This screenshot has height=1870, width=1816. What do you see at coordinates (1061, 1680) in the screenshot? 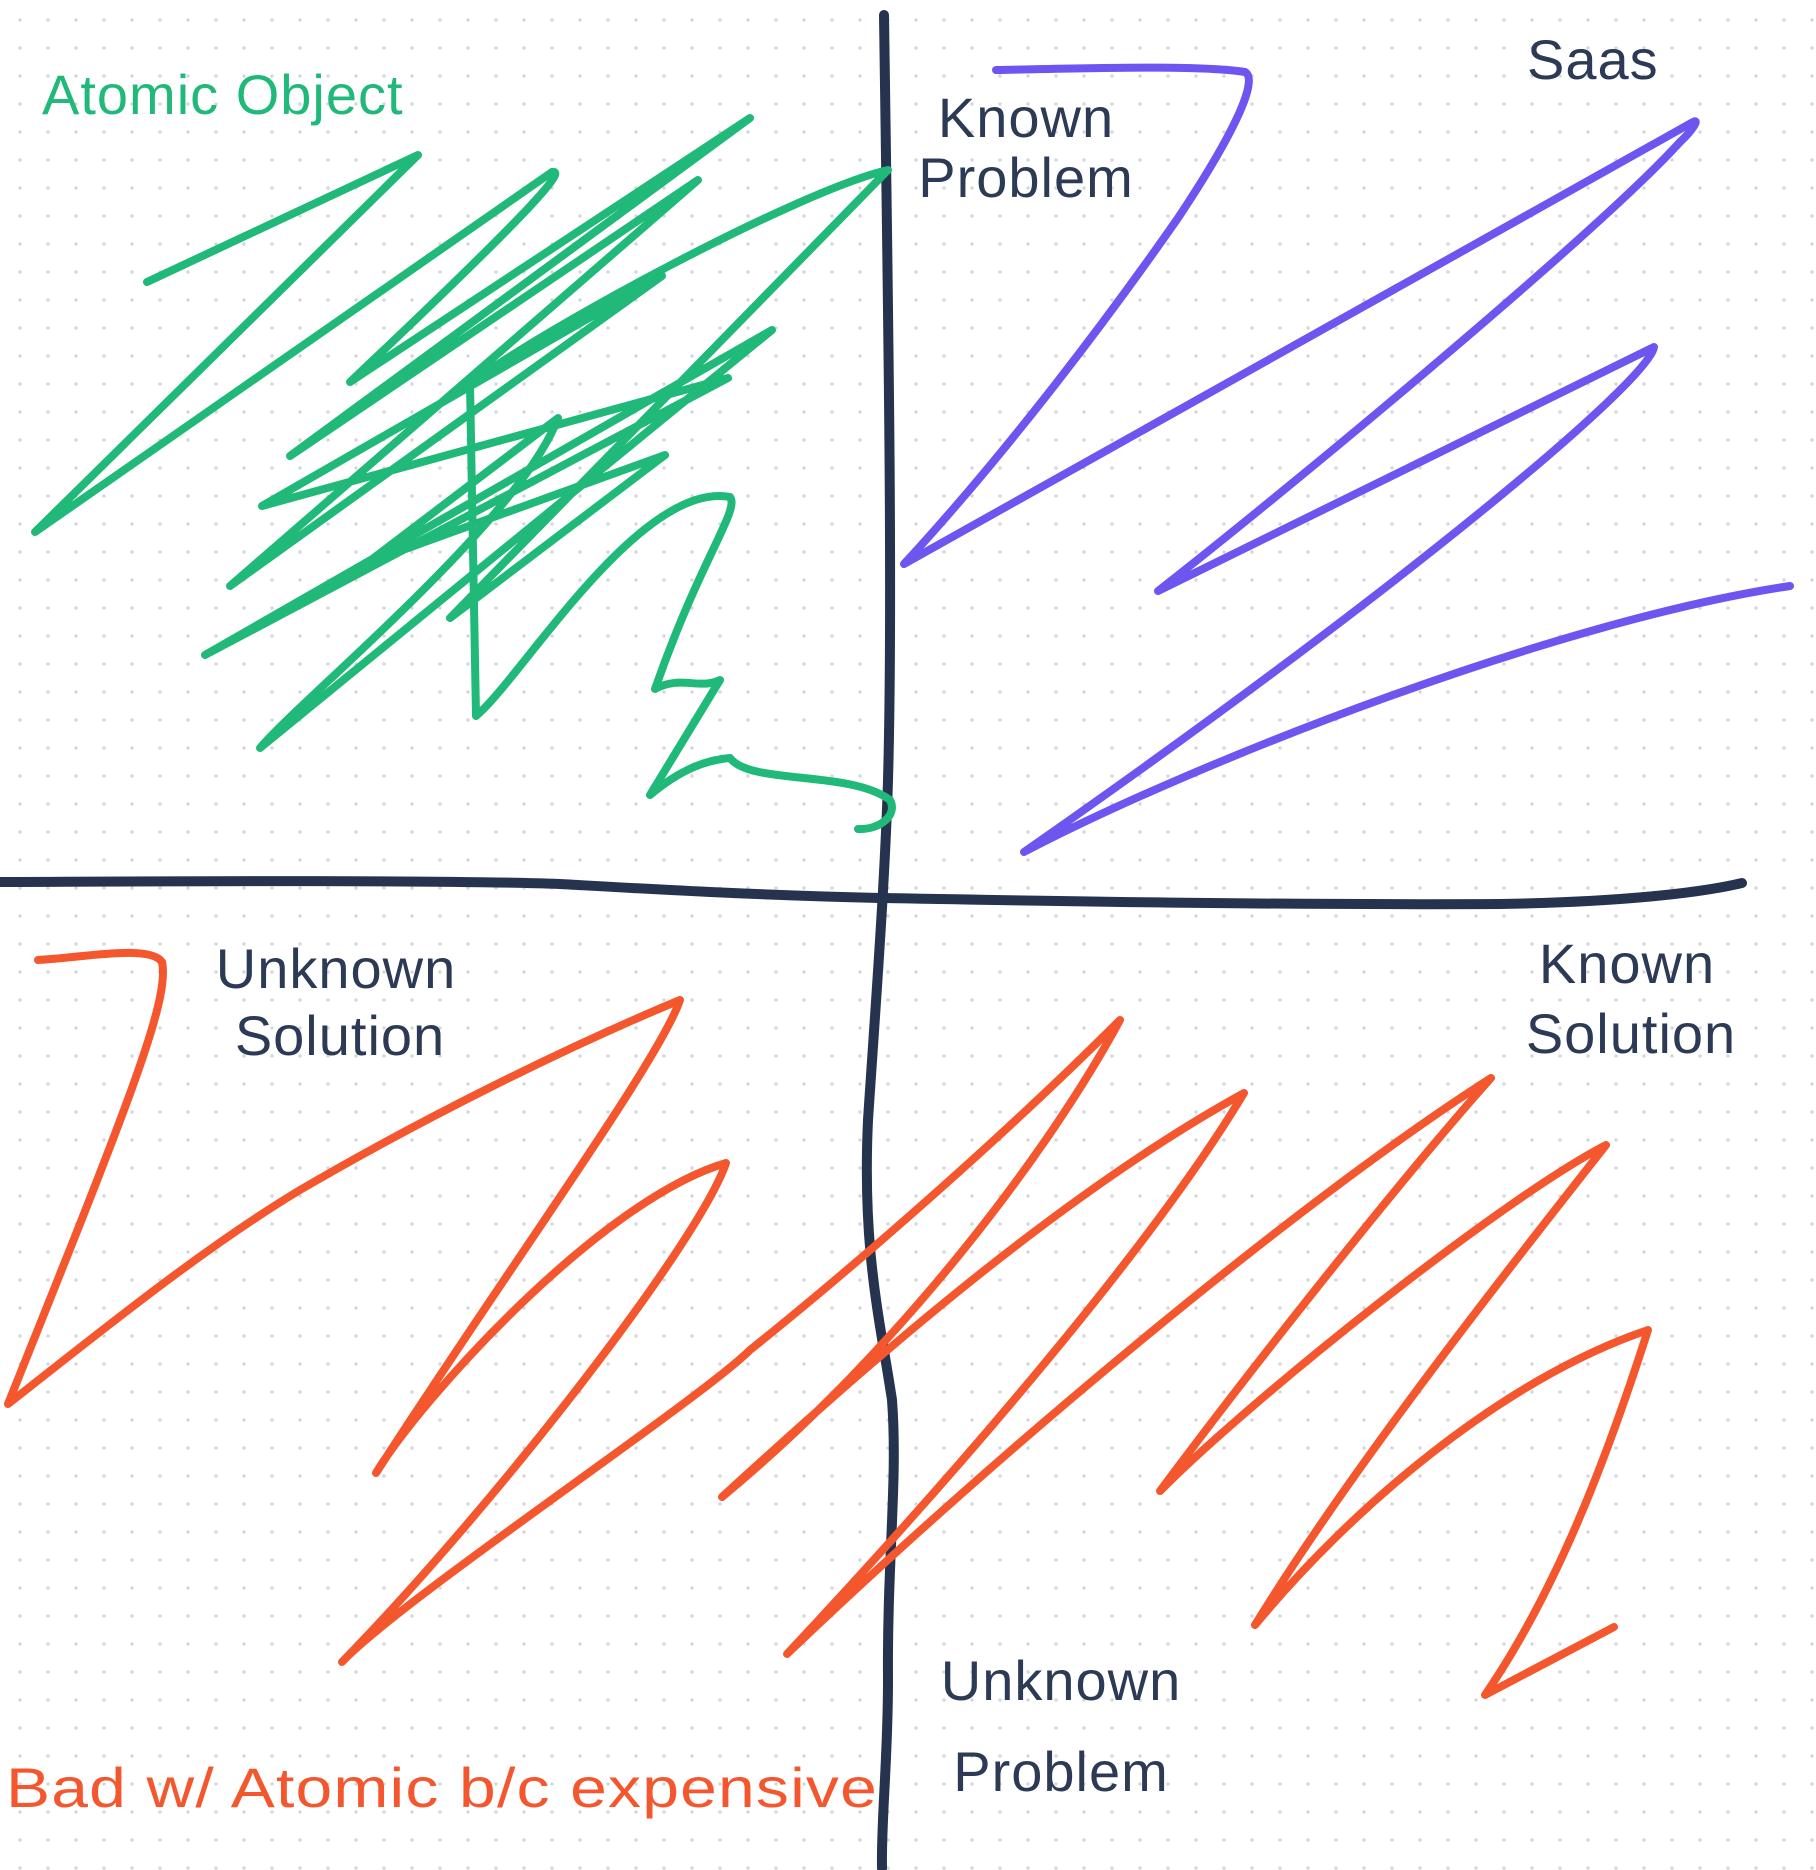
I see `bottom-axis-label-line1: Unknown` at bounding box center [1061, 1680].